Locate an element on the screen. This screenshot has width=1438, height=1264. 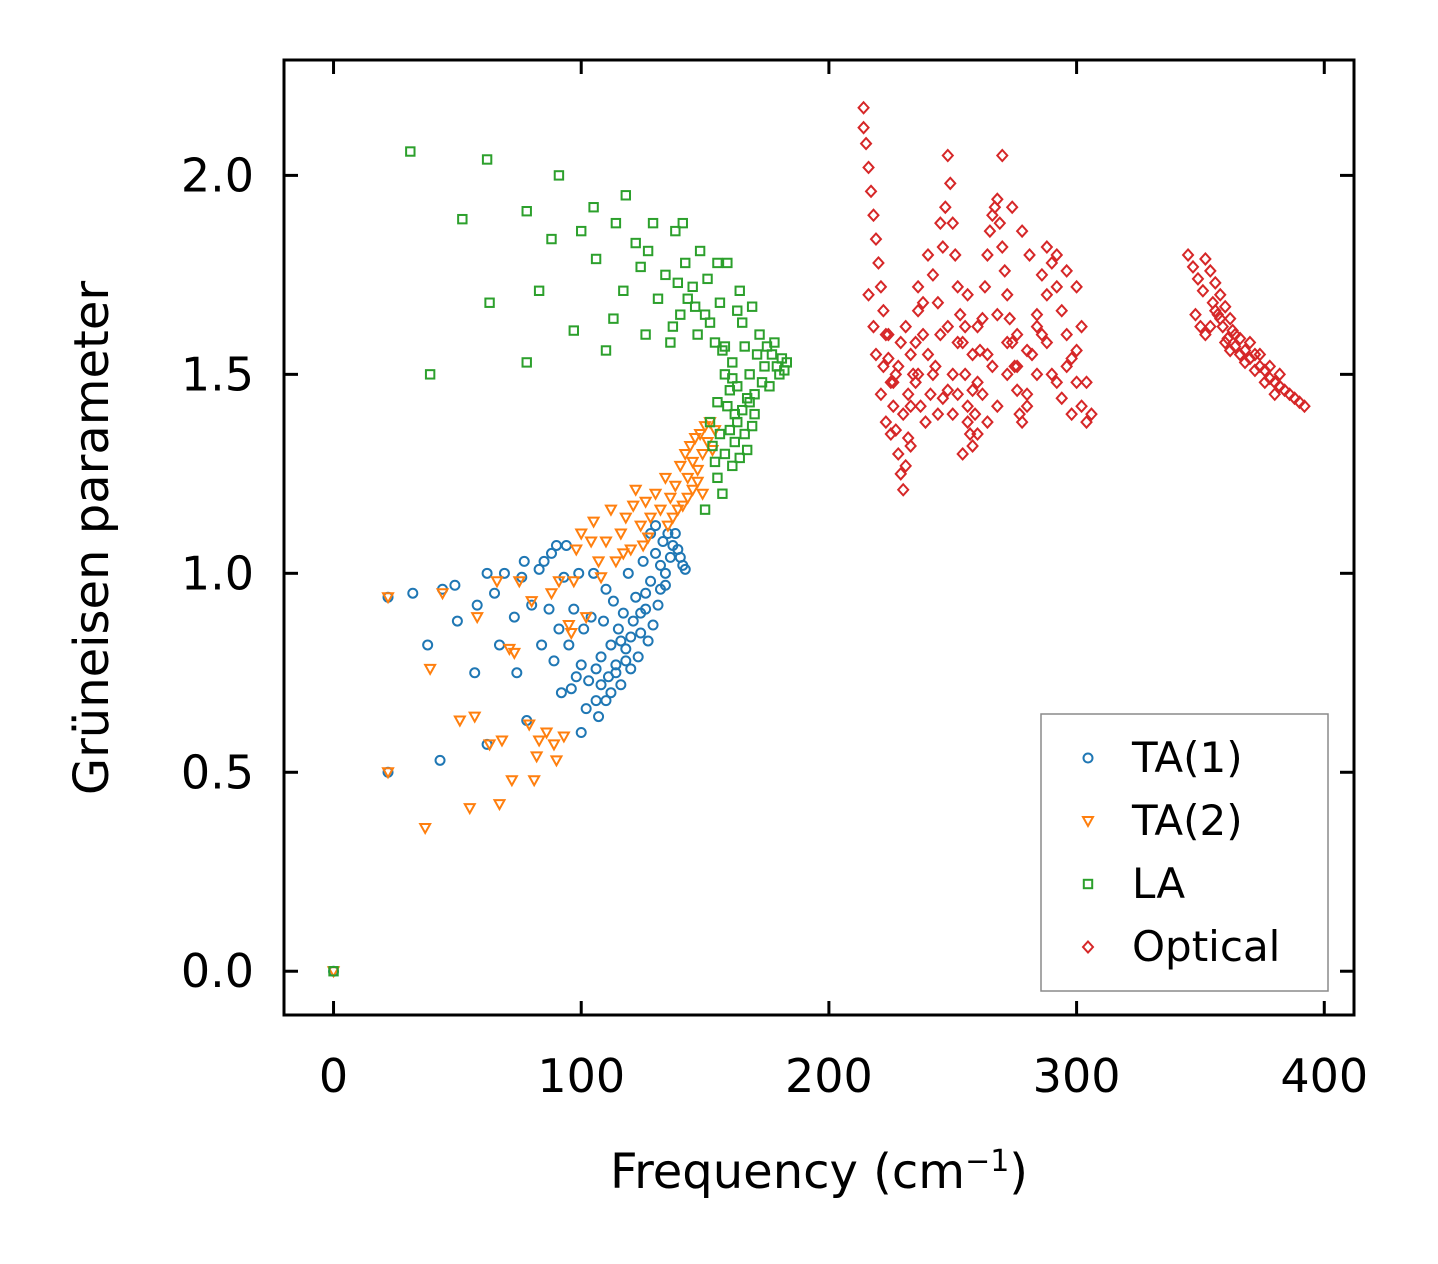
legend-entry: TA(2) is located at coordinates (1162, 820).